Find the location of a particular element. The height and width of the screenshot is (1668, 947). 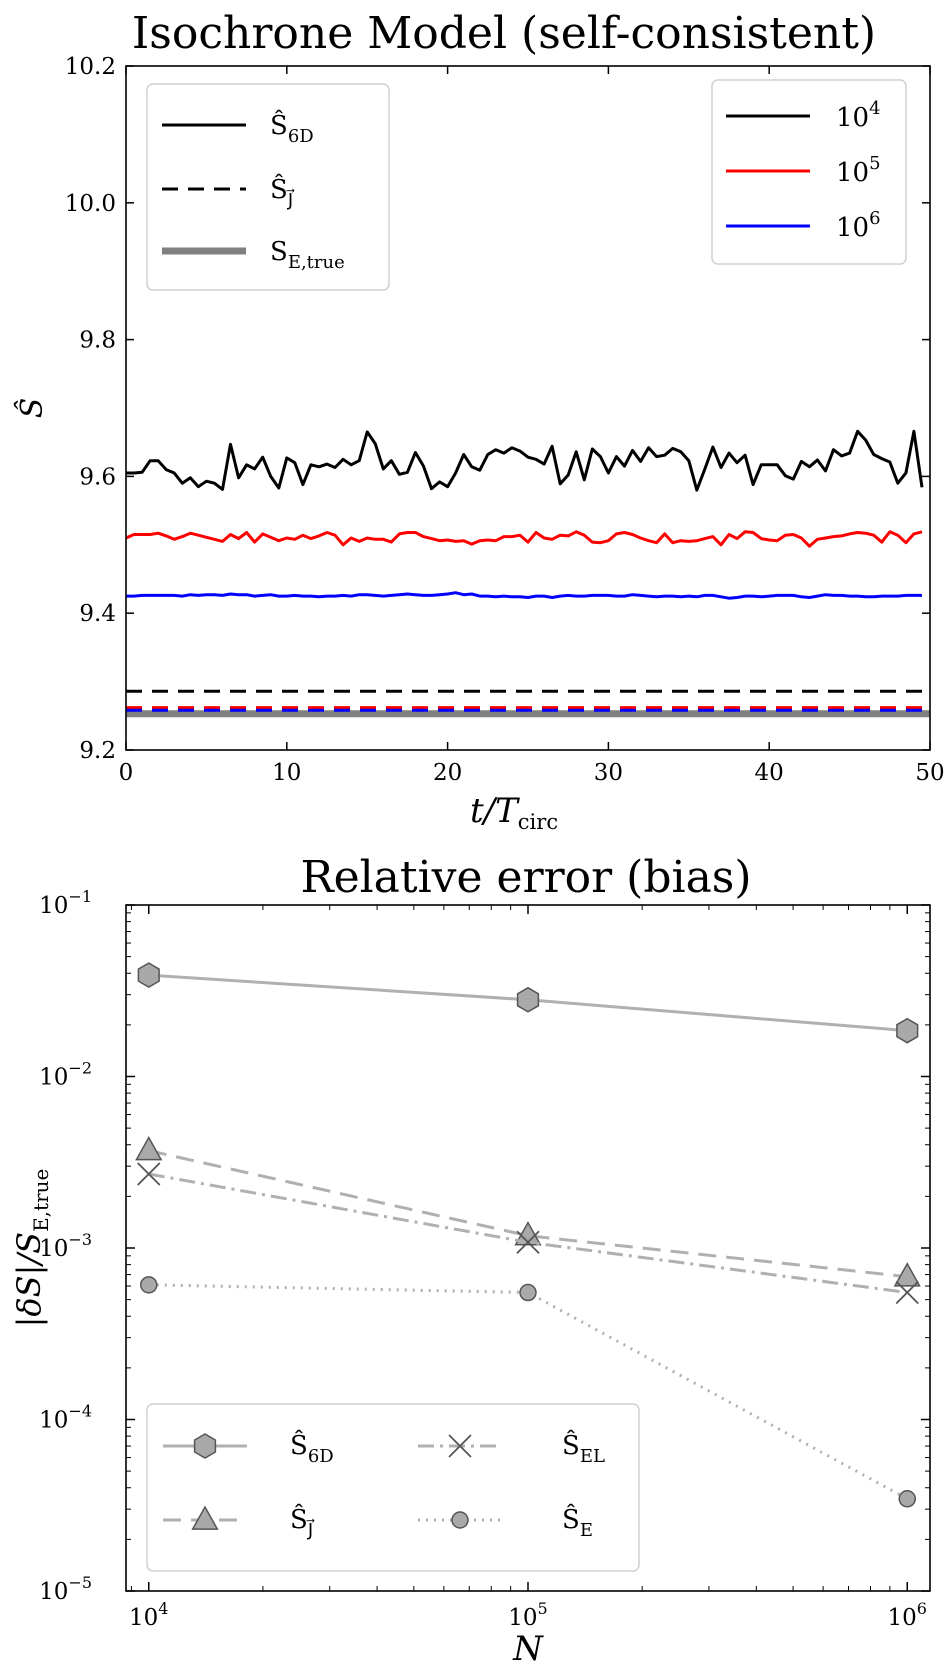

x-tick-label: 30 is located at coordinates (608, 773).